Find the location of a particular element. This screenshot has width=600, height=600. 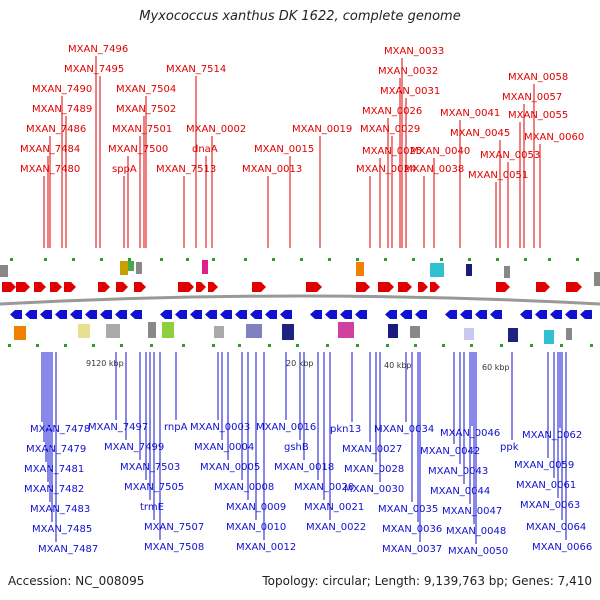

reverse-gene-label: MXAN_0010 is located at coordinates (256, 527).